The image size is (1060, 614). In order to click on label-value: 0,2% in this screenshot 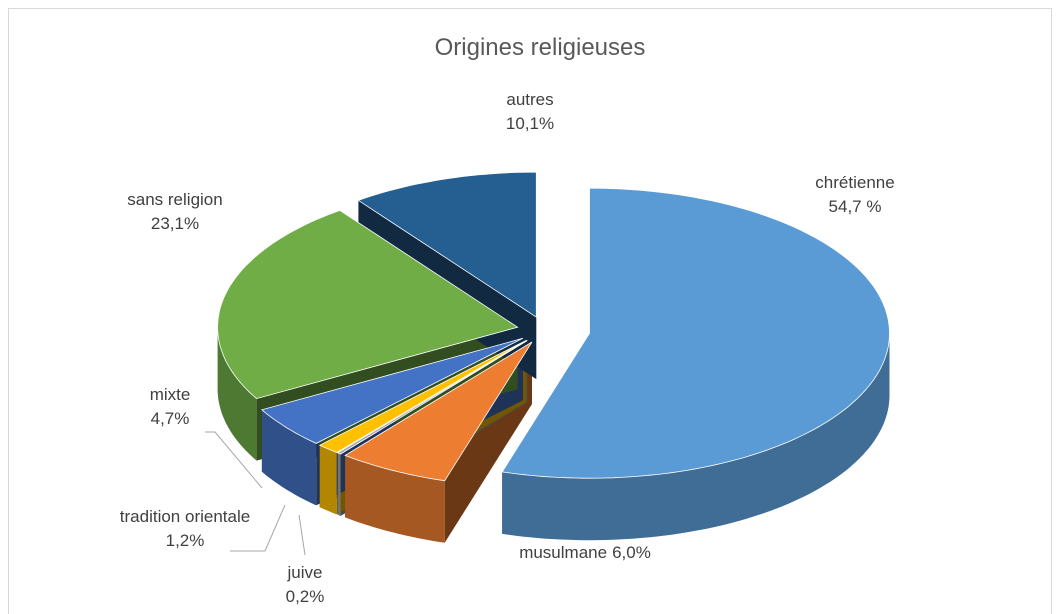, I will do `click(305, 596)`.